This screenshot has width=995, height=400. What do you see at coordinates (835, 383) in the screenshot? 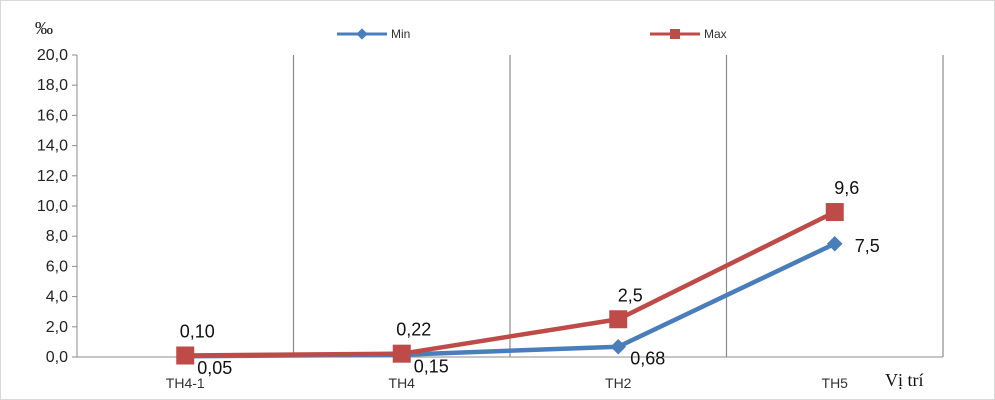
I see `x-tick-label: TH5` at bounding box center [835, 383].